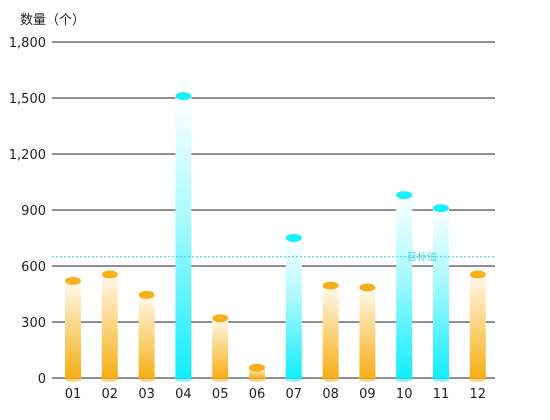 This screenshot has height=420, width=550. What do you see at coordinates (183, 394) in the screenshot?
I see `x-tick-label: 04` at bounding box center [183, 394].